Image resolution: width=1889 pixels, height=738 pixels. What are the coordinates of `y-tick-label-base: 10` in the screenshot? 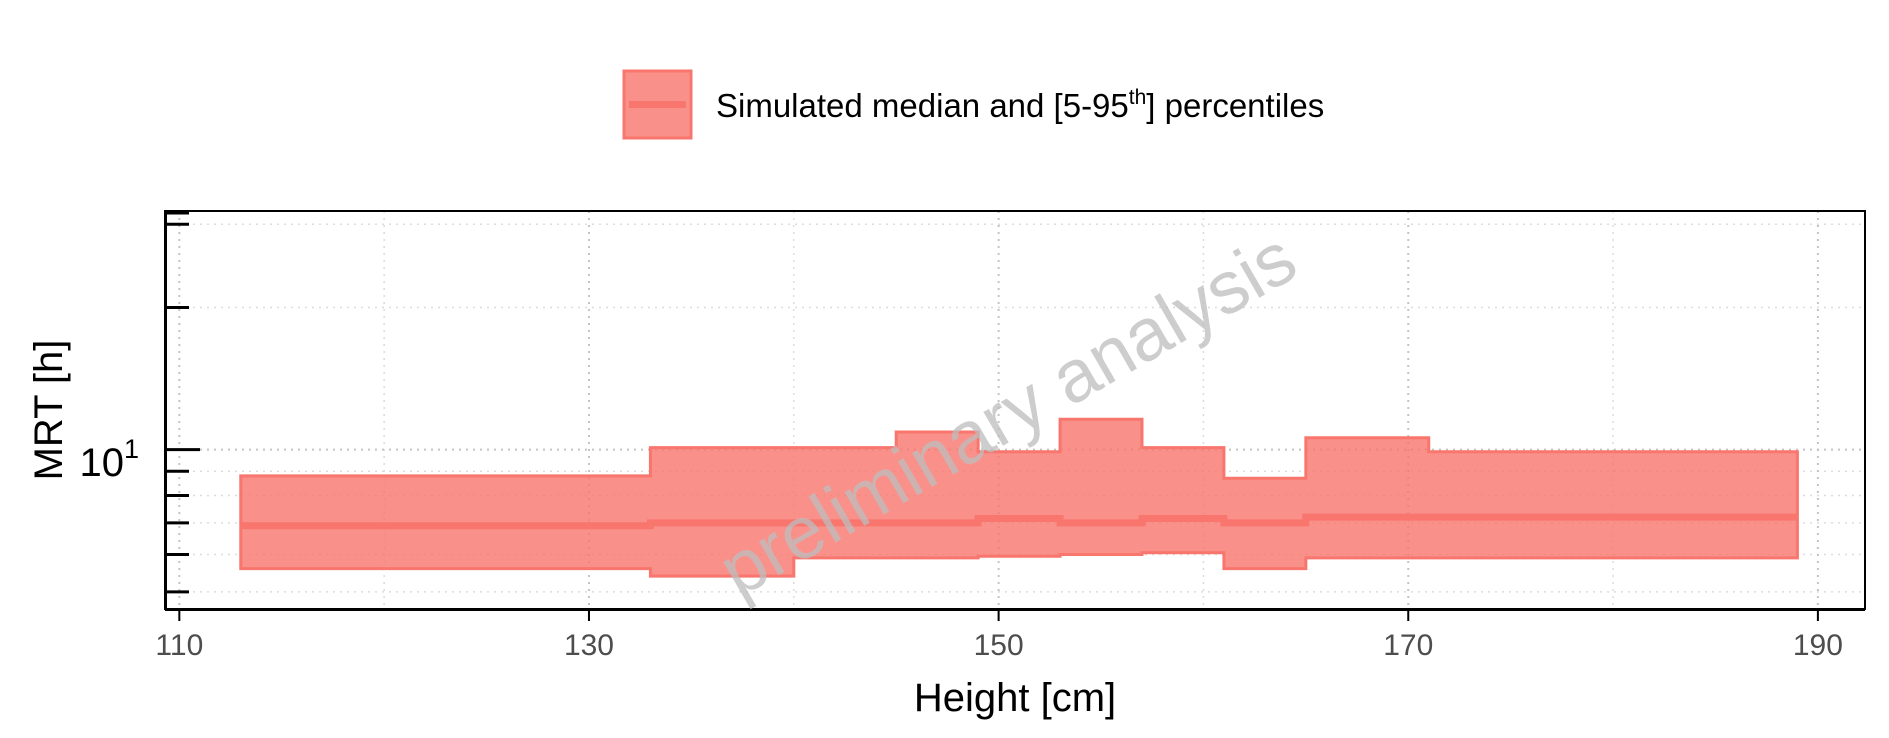 It's located at (101, 463).